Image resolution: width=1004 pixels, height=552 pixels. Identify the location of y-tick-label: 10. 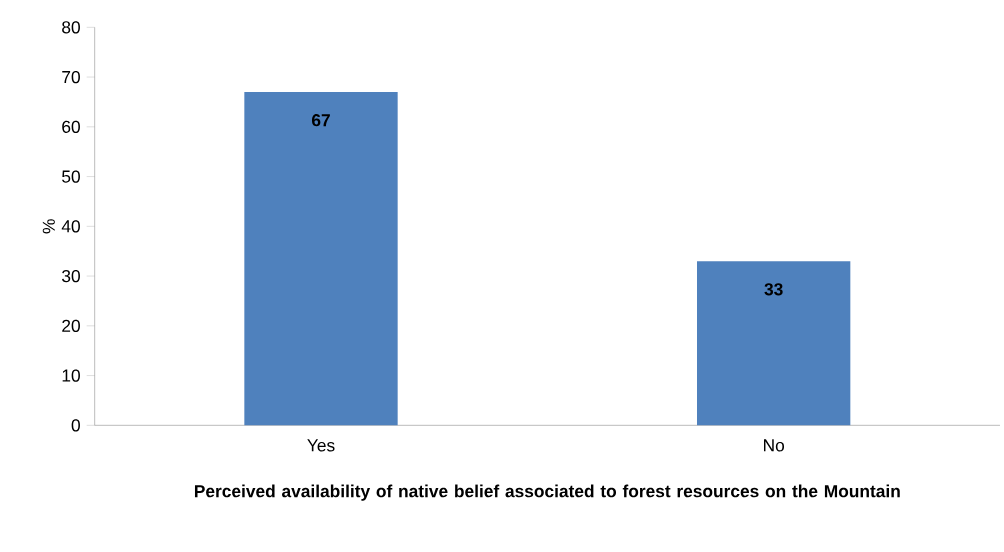
(71, 375).